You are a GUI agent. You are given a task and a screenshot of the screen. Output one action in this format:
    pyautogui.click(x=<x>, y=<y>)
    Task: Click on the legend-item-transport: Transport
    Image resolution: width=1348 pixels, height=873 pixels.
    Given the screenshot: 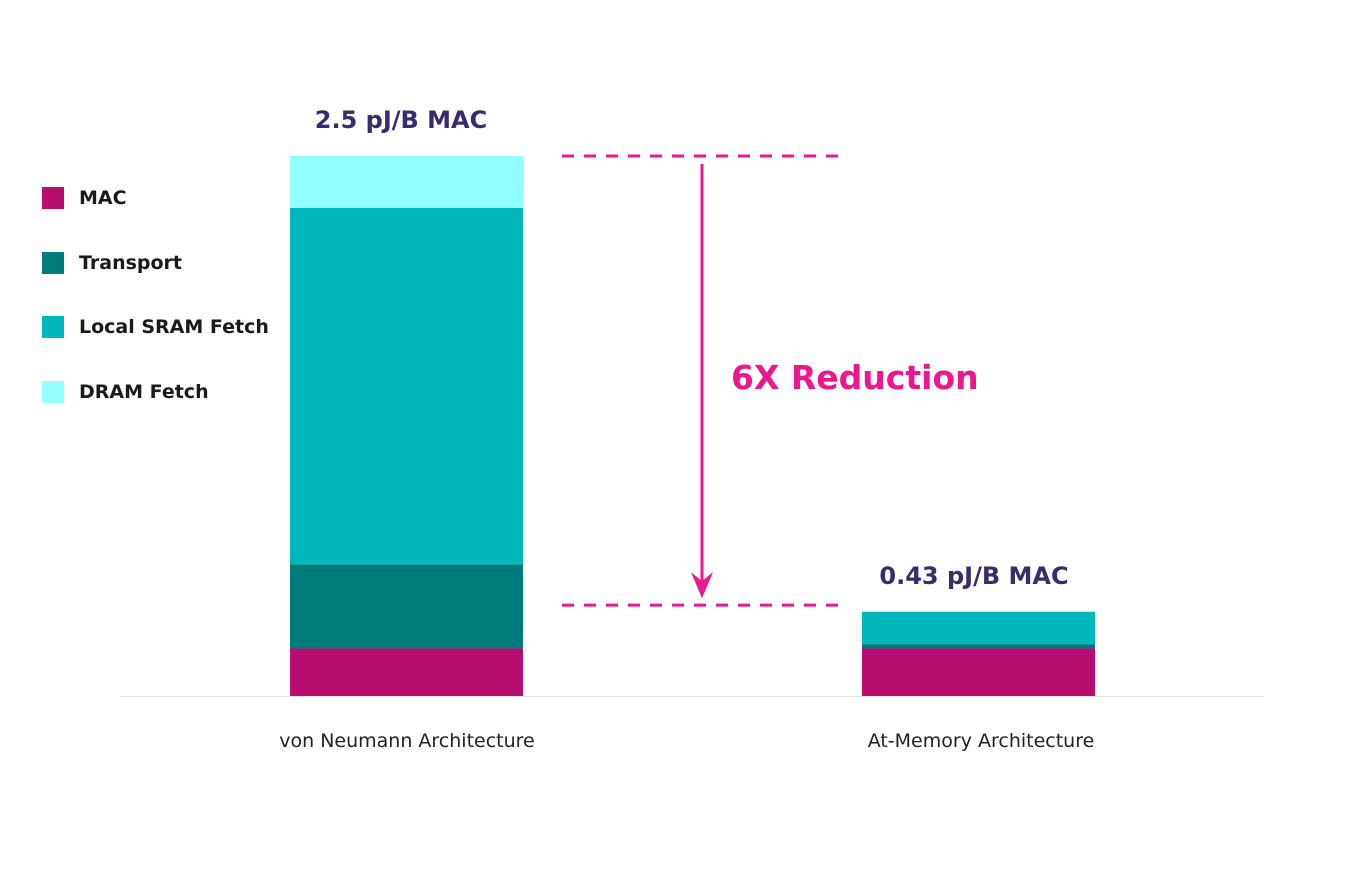 What is the action you would take?
    pyautogui.click(x=155, y=263)
    